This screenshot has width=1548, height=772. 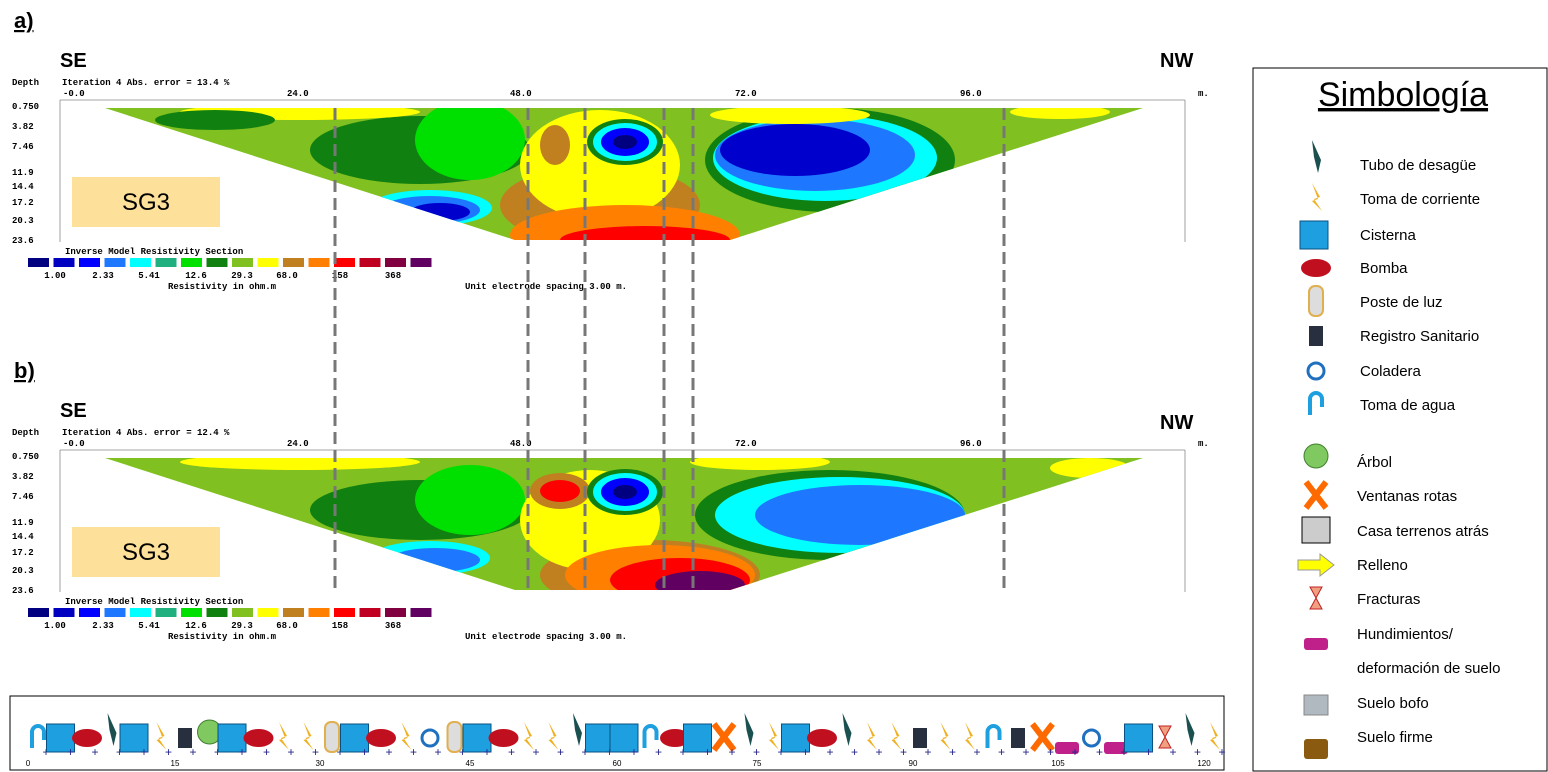 I want to click on scale-label: 12.6, so click(x=196, y=276).